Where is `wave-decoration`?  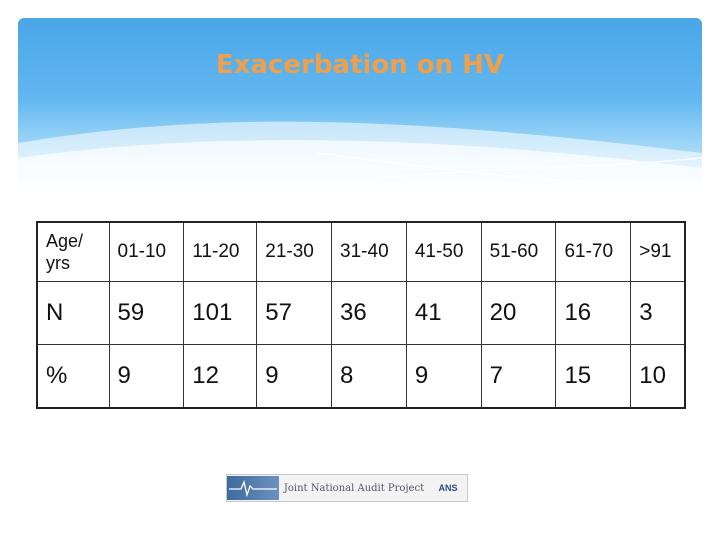
wave-decoration is located at coordinates (360, 159).